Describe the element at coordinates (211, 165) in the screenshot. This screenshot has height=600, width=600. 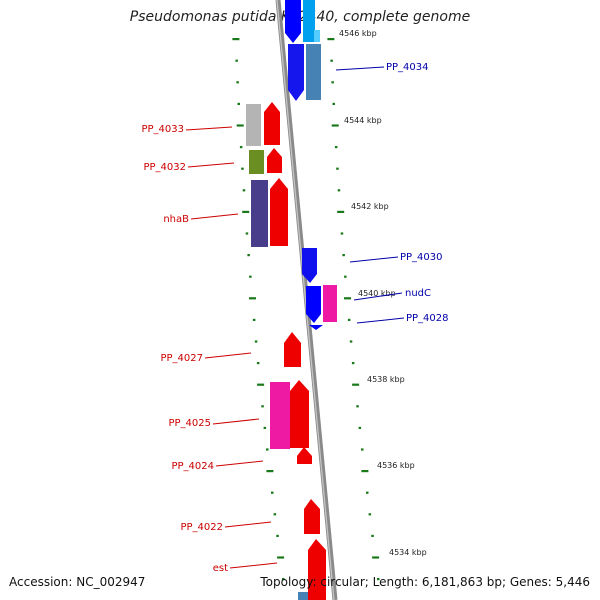
I see `leader-pp4032` at that location.